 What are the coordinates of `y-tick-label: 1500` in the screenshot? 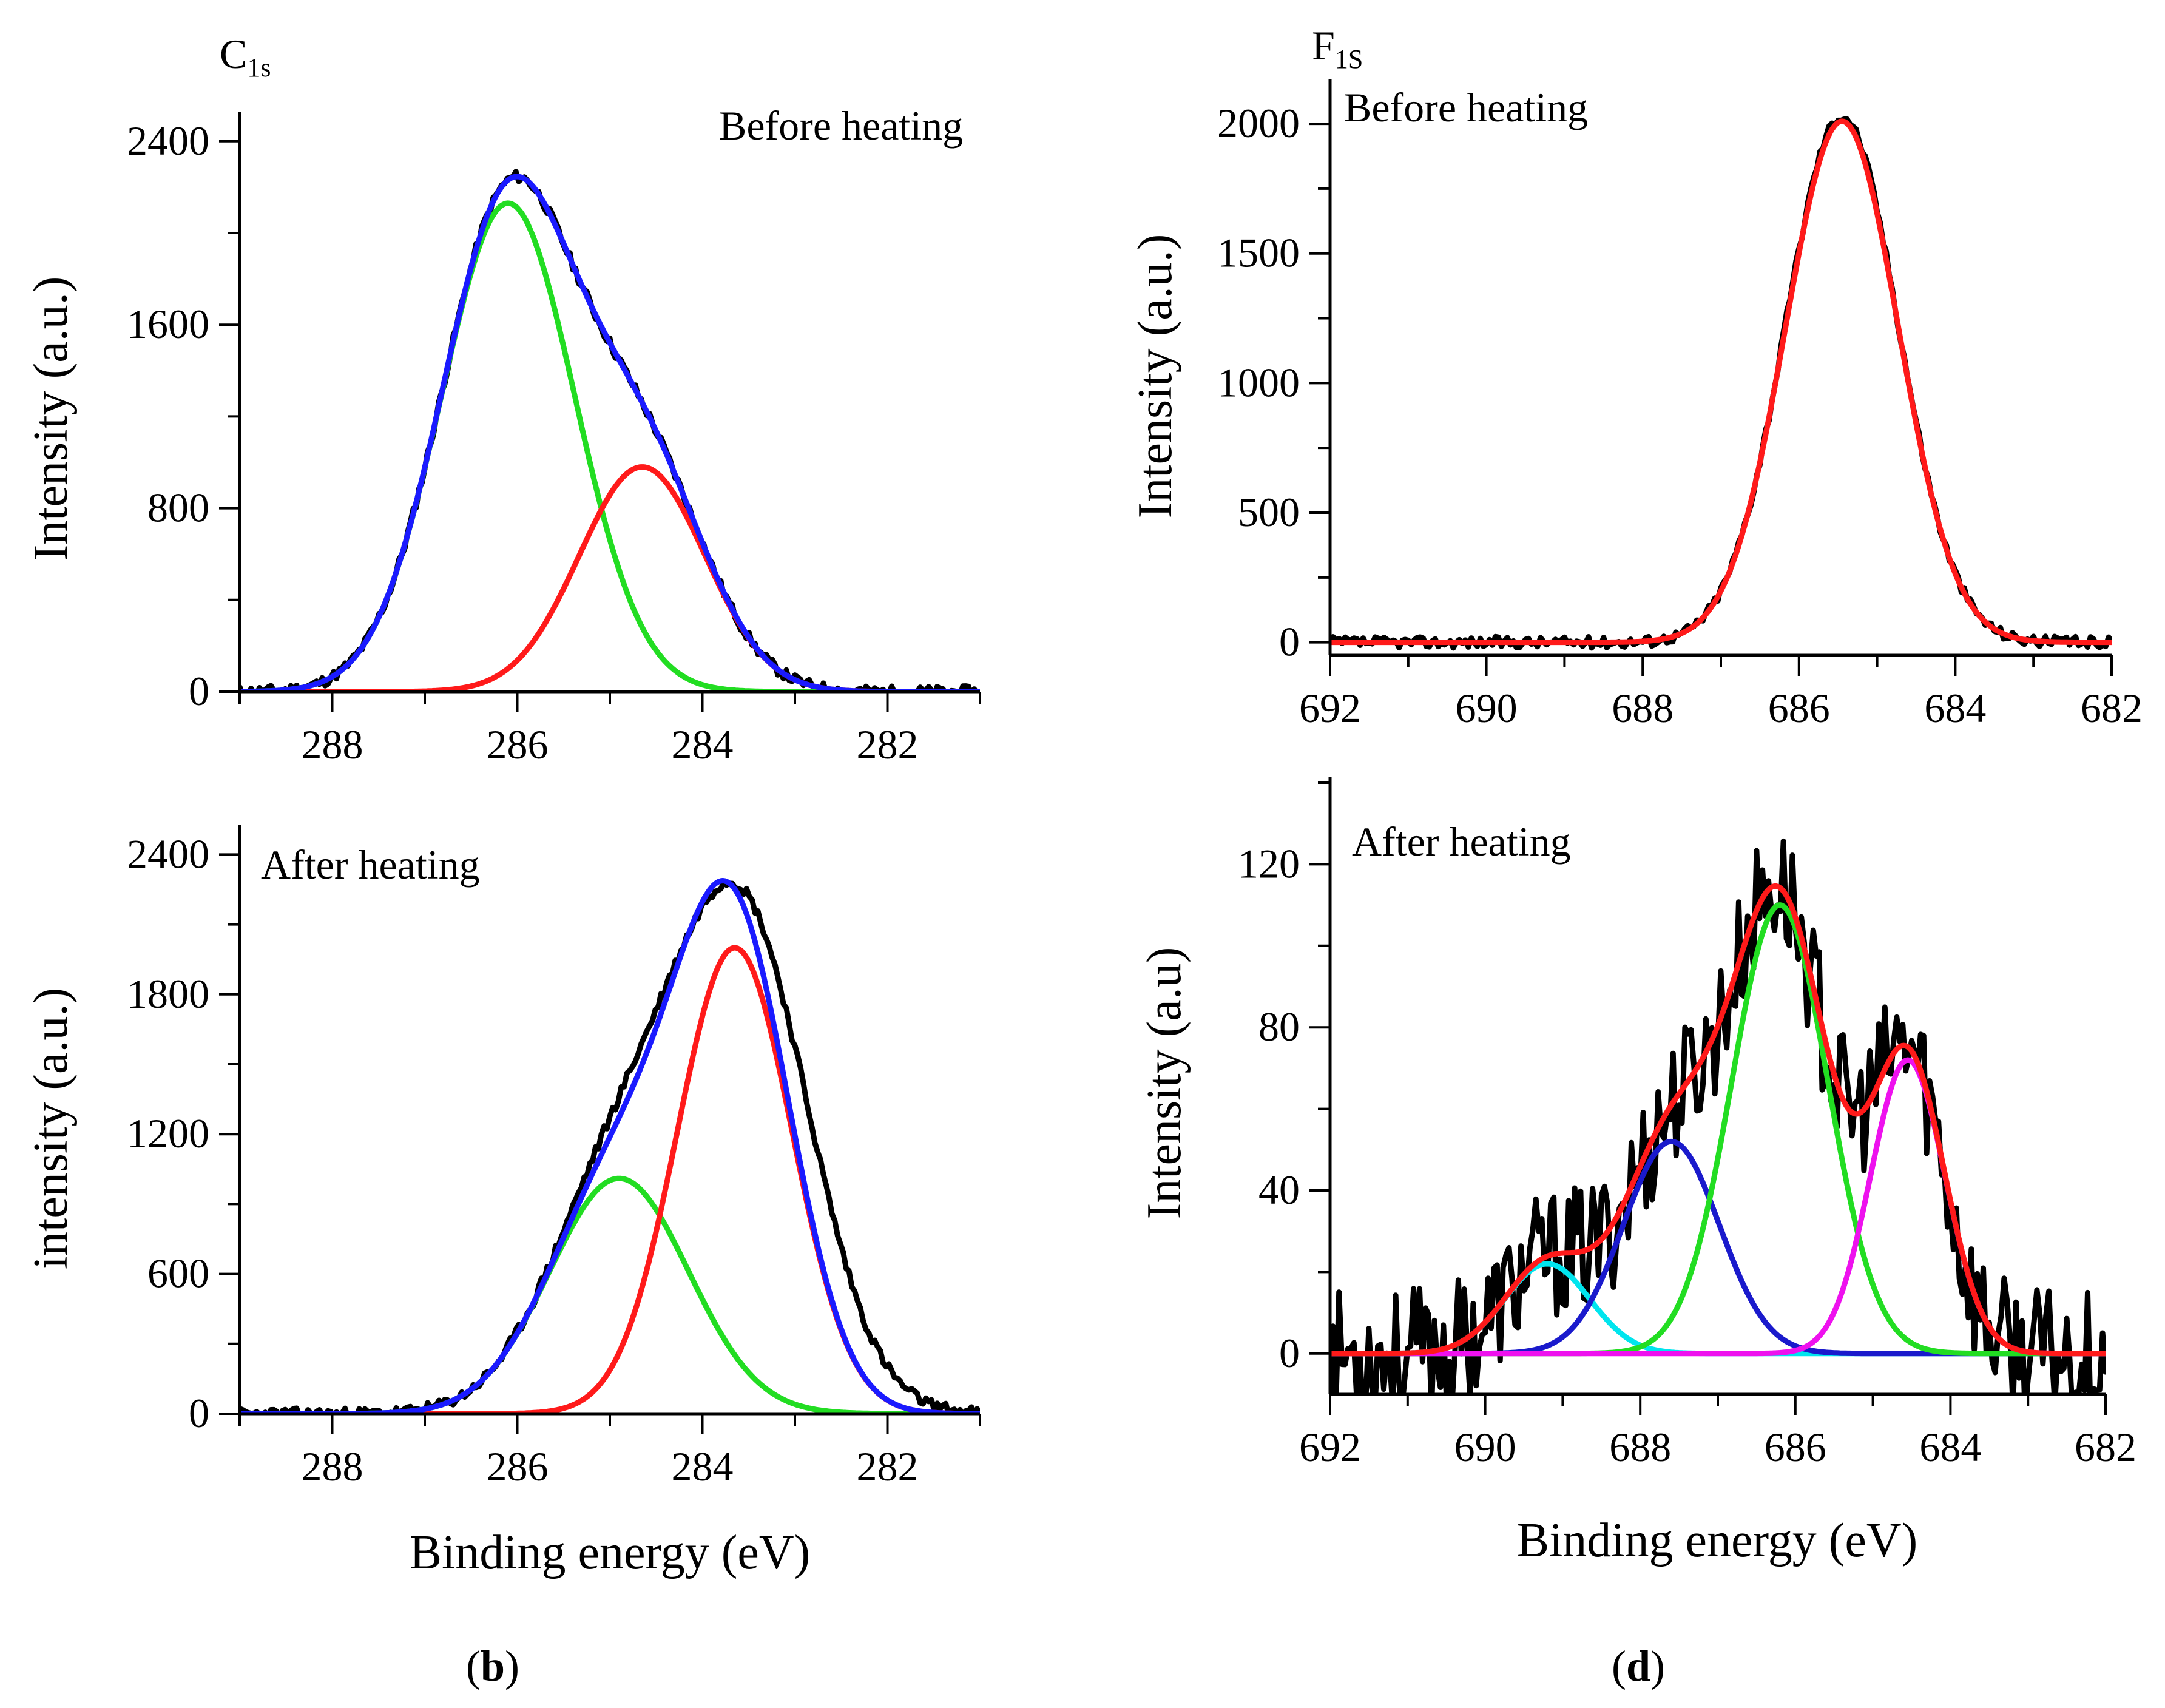 It's located at (1258, 253).